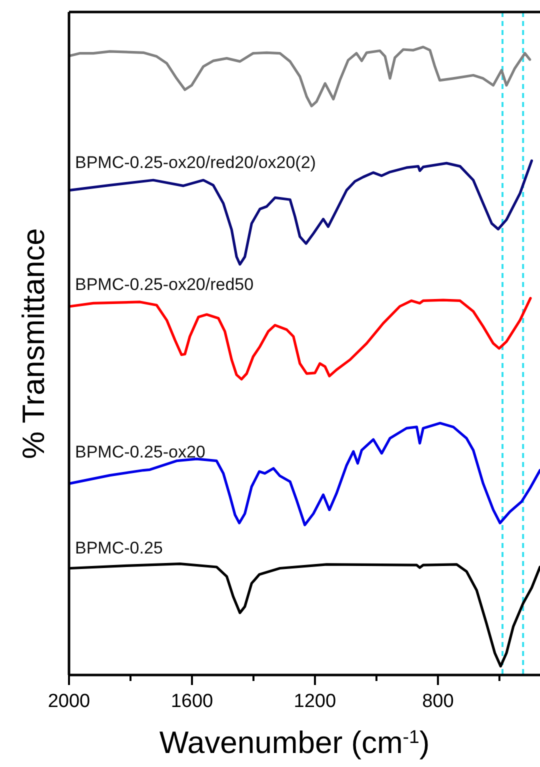 The image size is (540, 767). What do you see at coordinates (140, 452) in the screenshot?
I see `series-label: BPMC-0.25-ox20` at bounding box center [140, 452].